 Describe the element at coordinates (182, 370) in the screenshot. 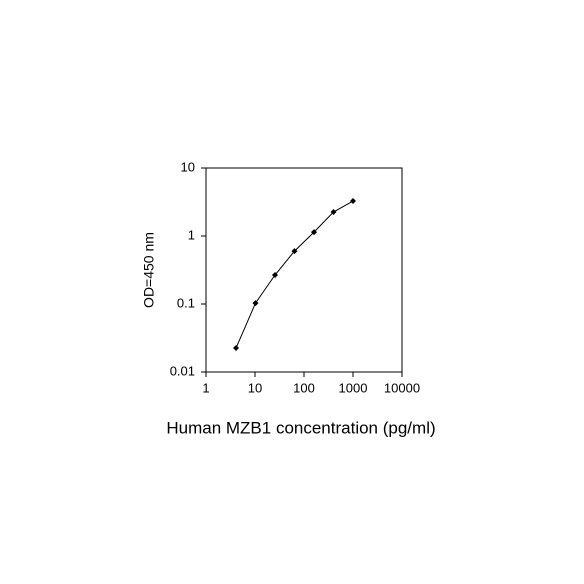

I see `y-tick-label: 0.01` at that location.